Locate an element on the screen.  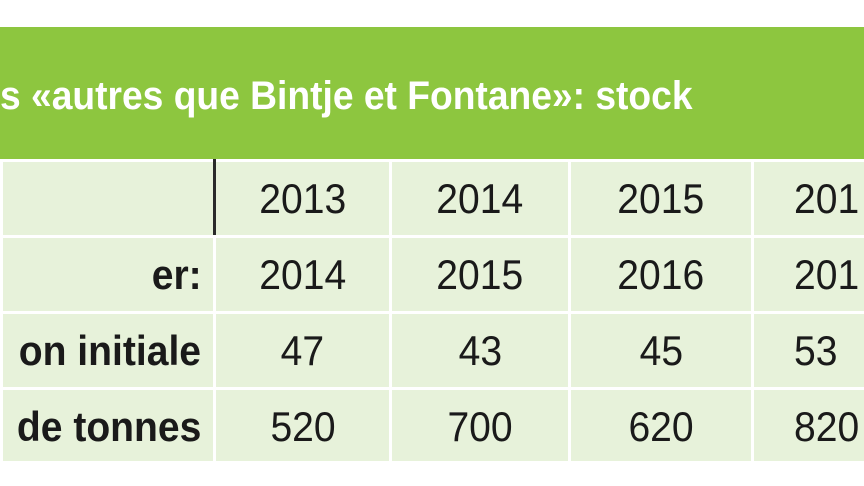
row-label is located at coordinates (108, 198).